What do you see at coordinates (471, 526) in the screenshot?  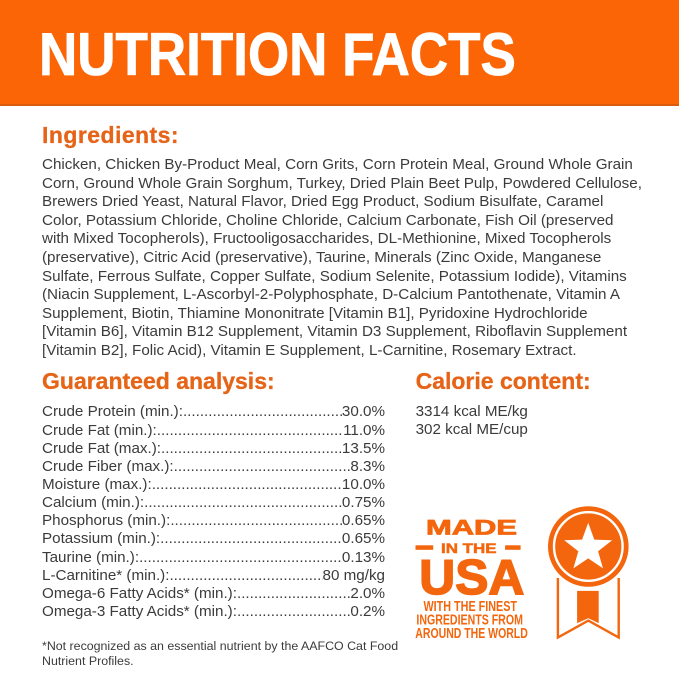 I see `svg-text: MADE` at bounding box center [471, 526].